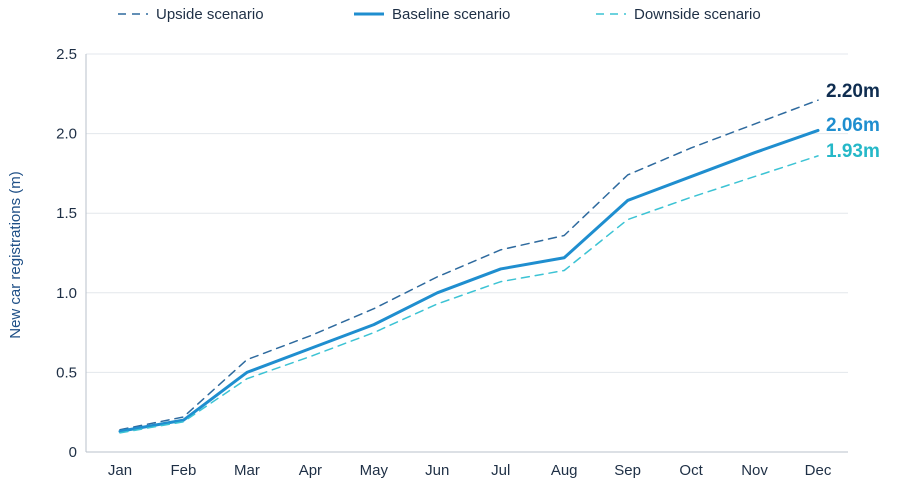  Describe the element at coordinates (73, 452) in the screenshot. I see `y-tick-label: 0` at that location.